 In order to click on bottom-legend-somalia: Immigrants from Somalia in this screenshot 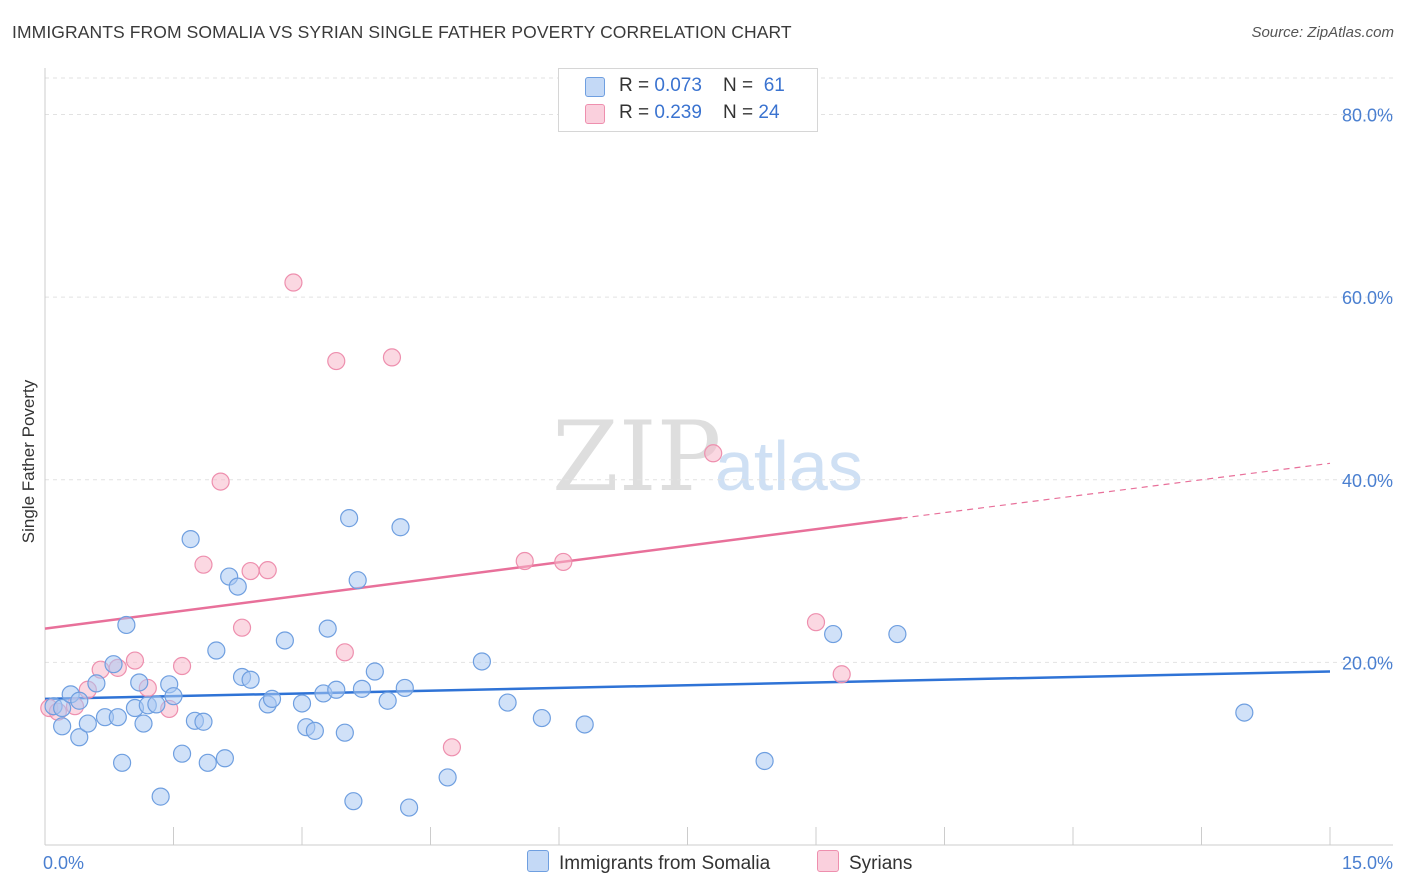, I will do `click(648, 862)`.